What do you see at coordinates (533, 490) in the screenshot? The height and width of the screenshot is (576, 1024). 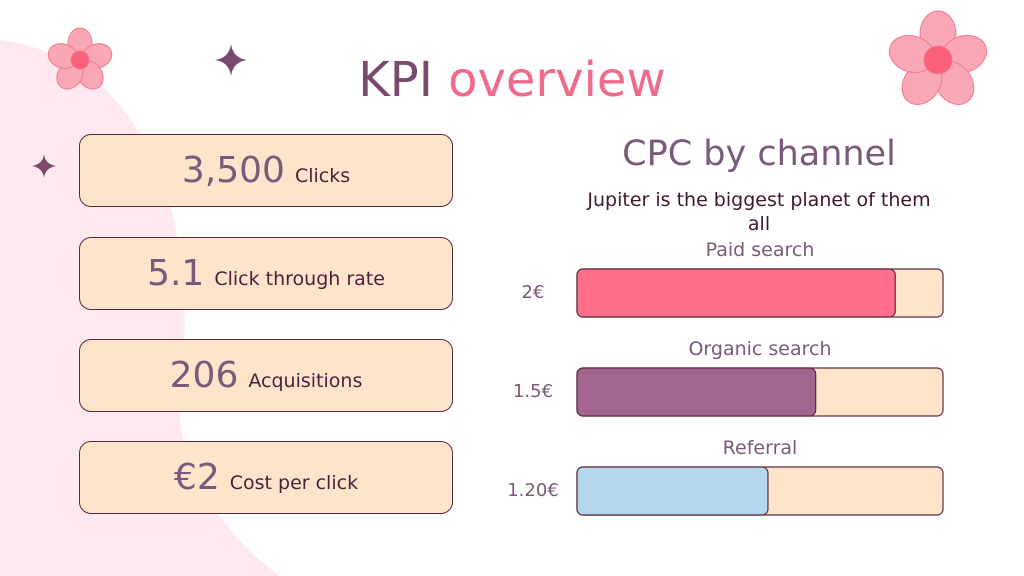 I see `value-label: 1.20€` at bounding box center [533, 490].